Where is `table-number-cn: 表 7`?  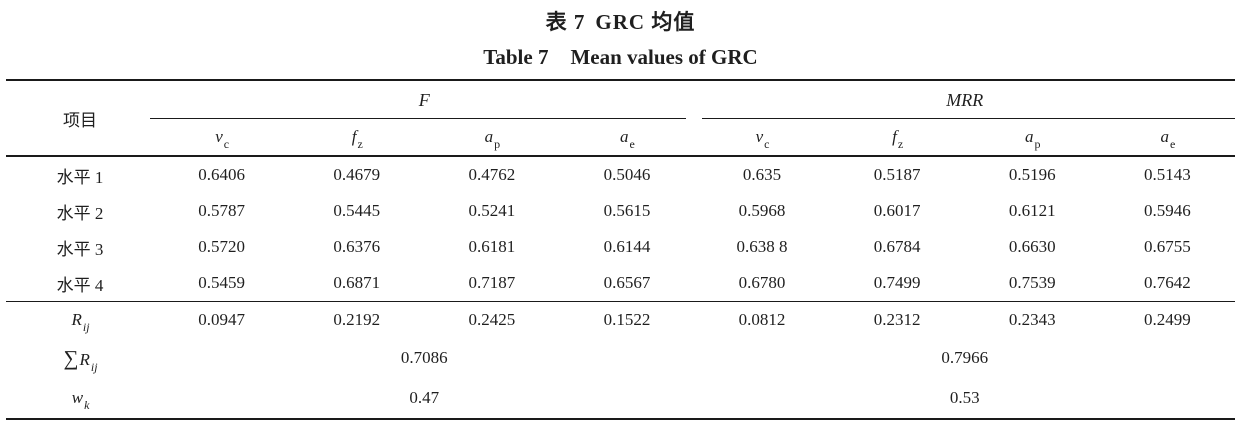 table-number-cn: 表 7 is located at coordinates (565, 22).